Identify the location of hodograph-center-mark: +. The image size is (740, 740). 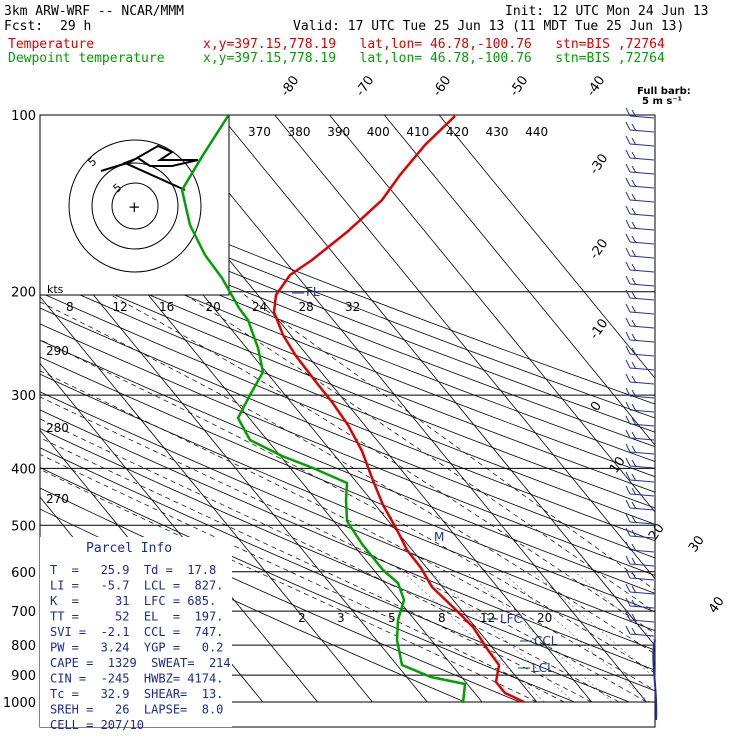
(134, 207).